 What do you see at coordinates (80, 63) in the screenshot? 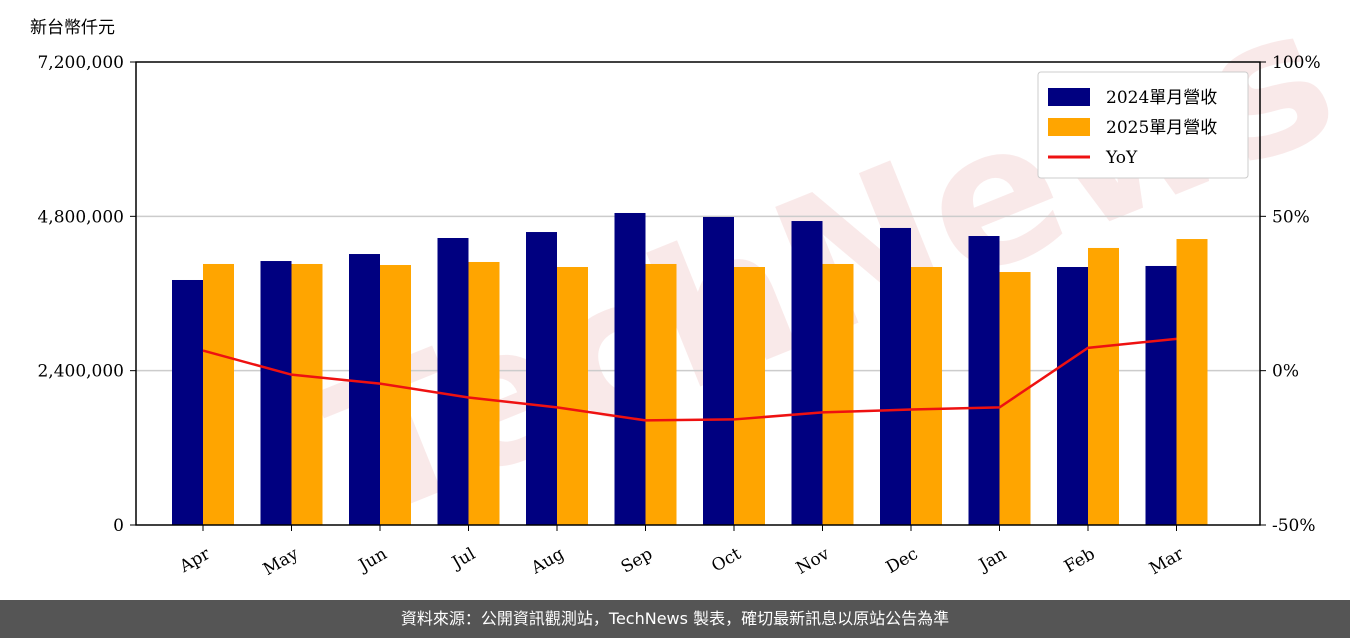
I see `y-tick-label: 7,200,000` at bounding box center [80, 63].